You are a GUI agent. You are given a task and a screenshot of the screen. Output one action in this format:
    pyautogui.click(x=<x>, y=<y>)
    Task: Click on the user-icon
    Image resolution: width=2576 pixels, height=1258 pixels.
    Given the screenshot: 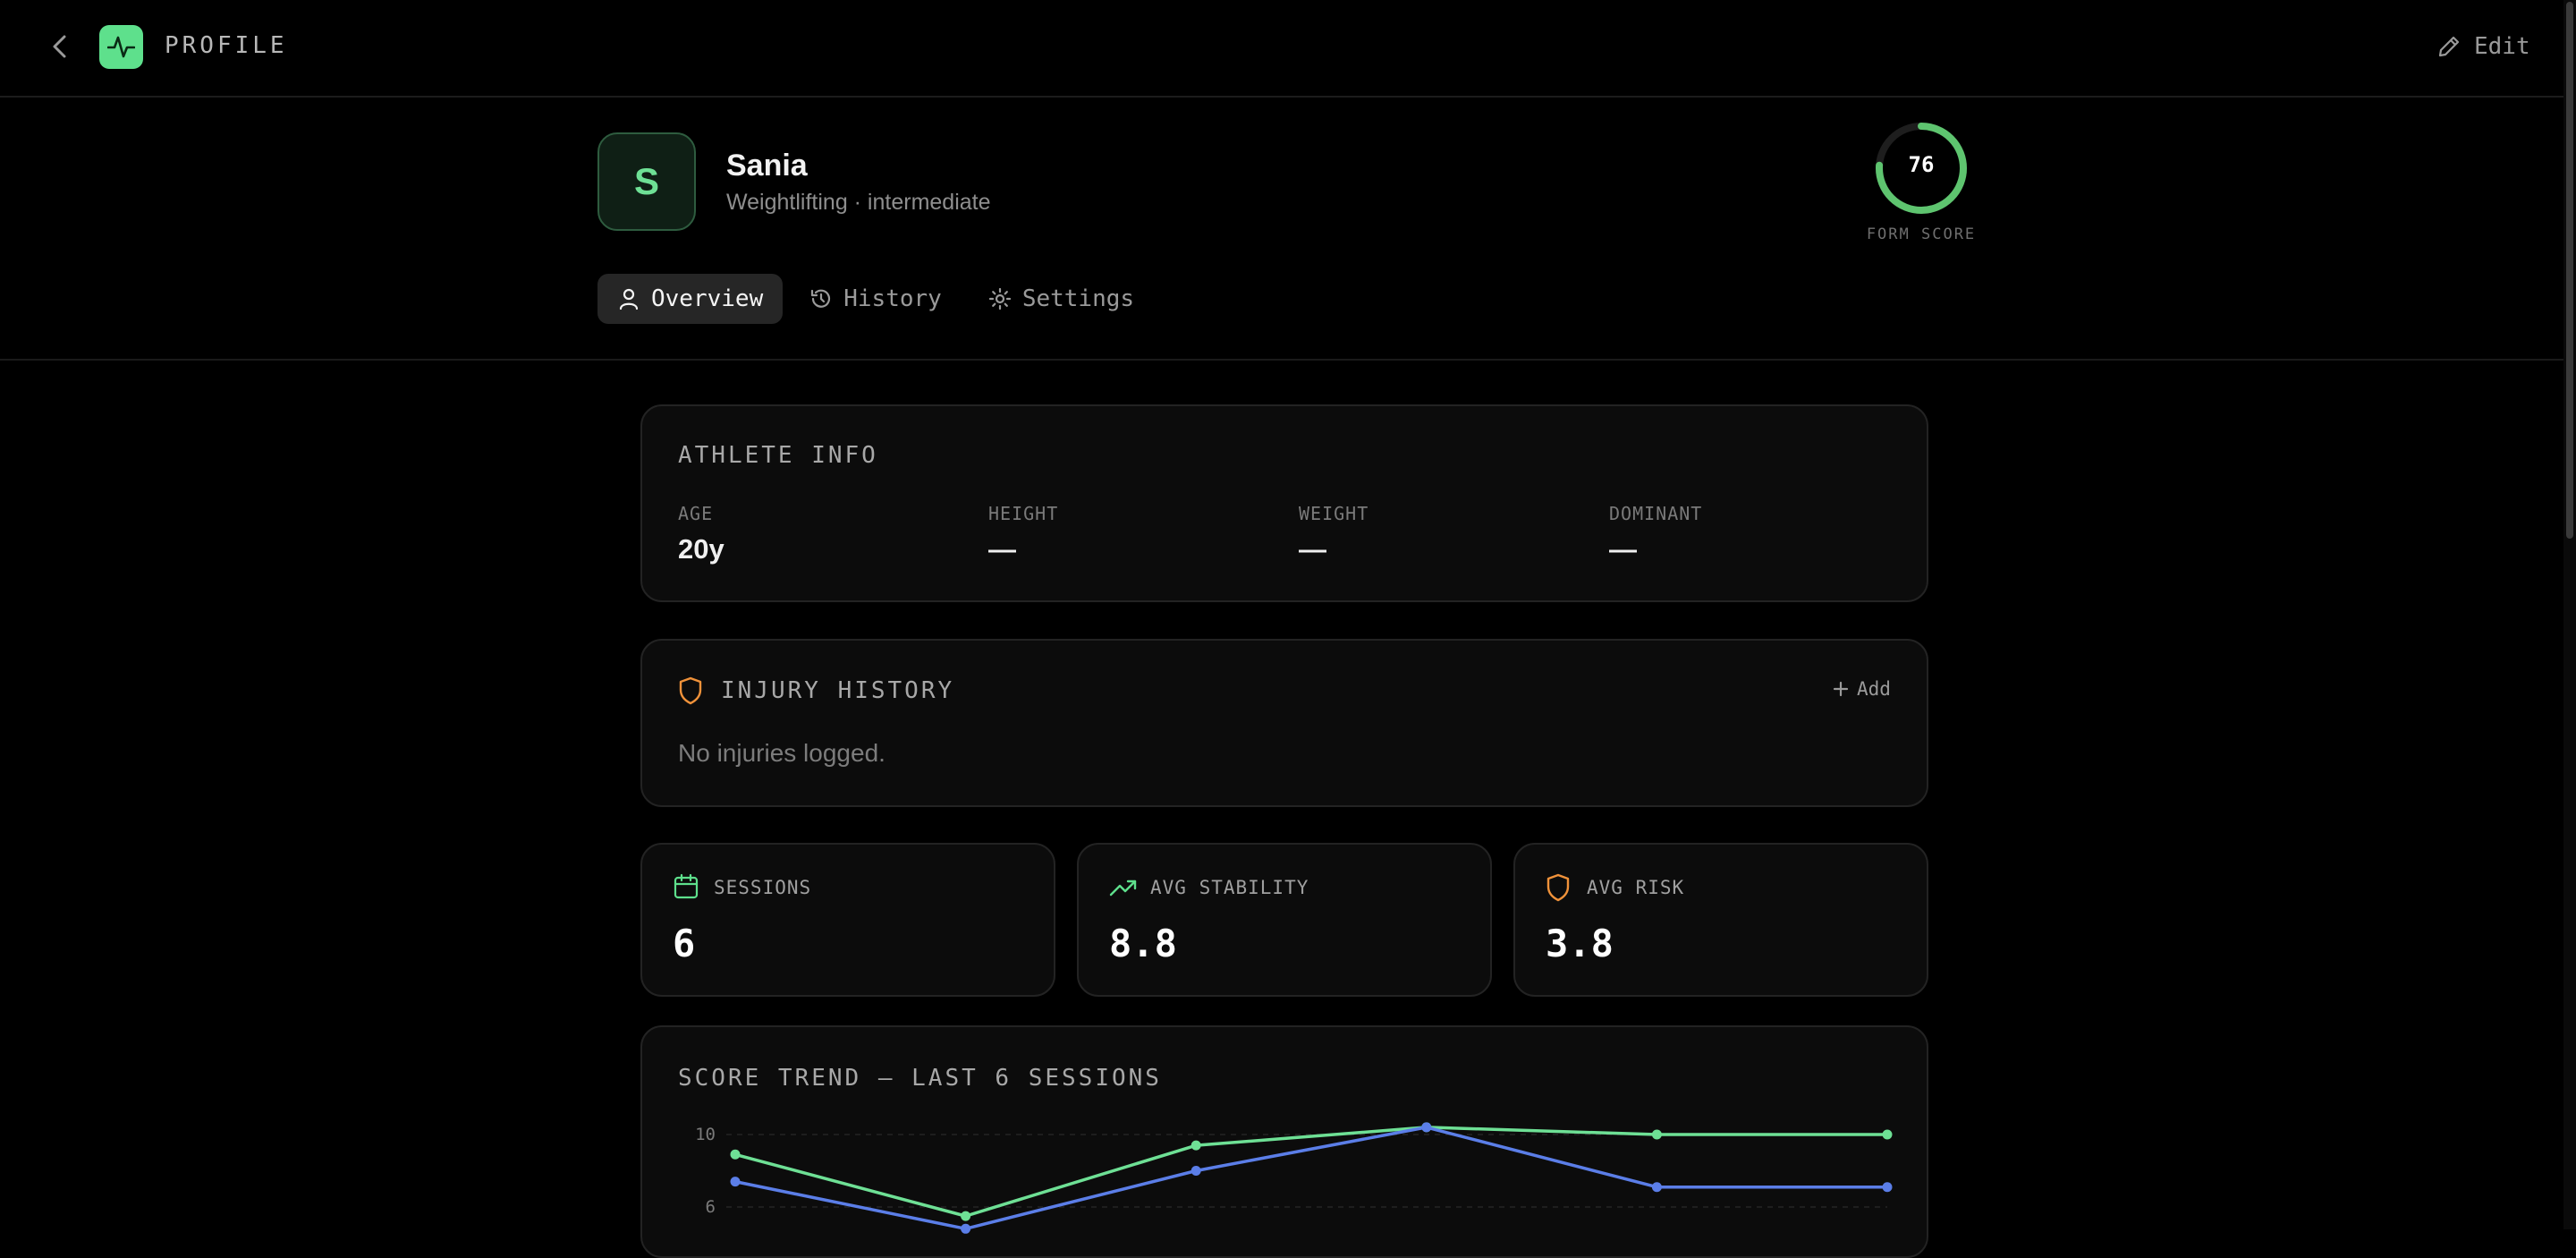 What is the action you would take?
    pyautogui.click(x=629, y=299)
    